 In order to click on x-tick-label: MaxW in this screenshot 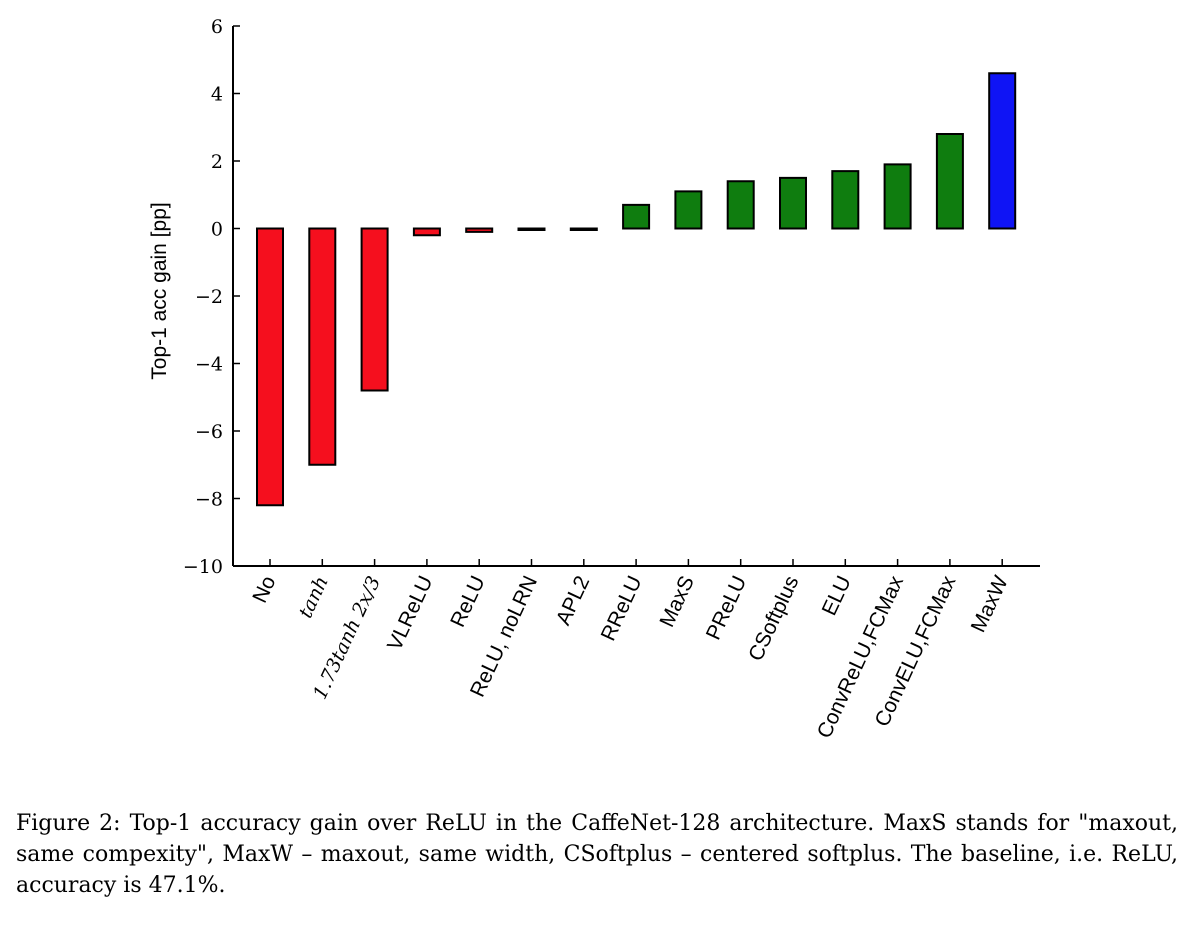, I will do `click(990, 604)`.